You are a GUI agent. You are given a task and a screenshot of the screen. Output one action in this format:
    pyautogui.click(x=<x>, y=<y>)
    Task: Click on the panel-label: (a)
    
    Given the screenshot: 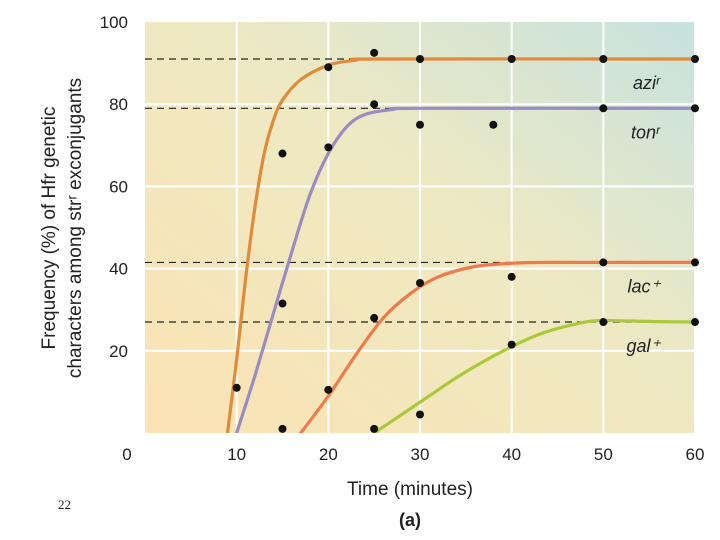 What is the action you would take?
    pyautogui.click(x=410, y=520)
    